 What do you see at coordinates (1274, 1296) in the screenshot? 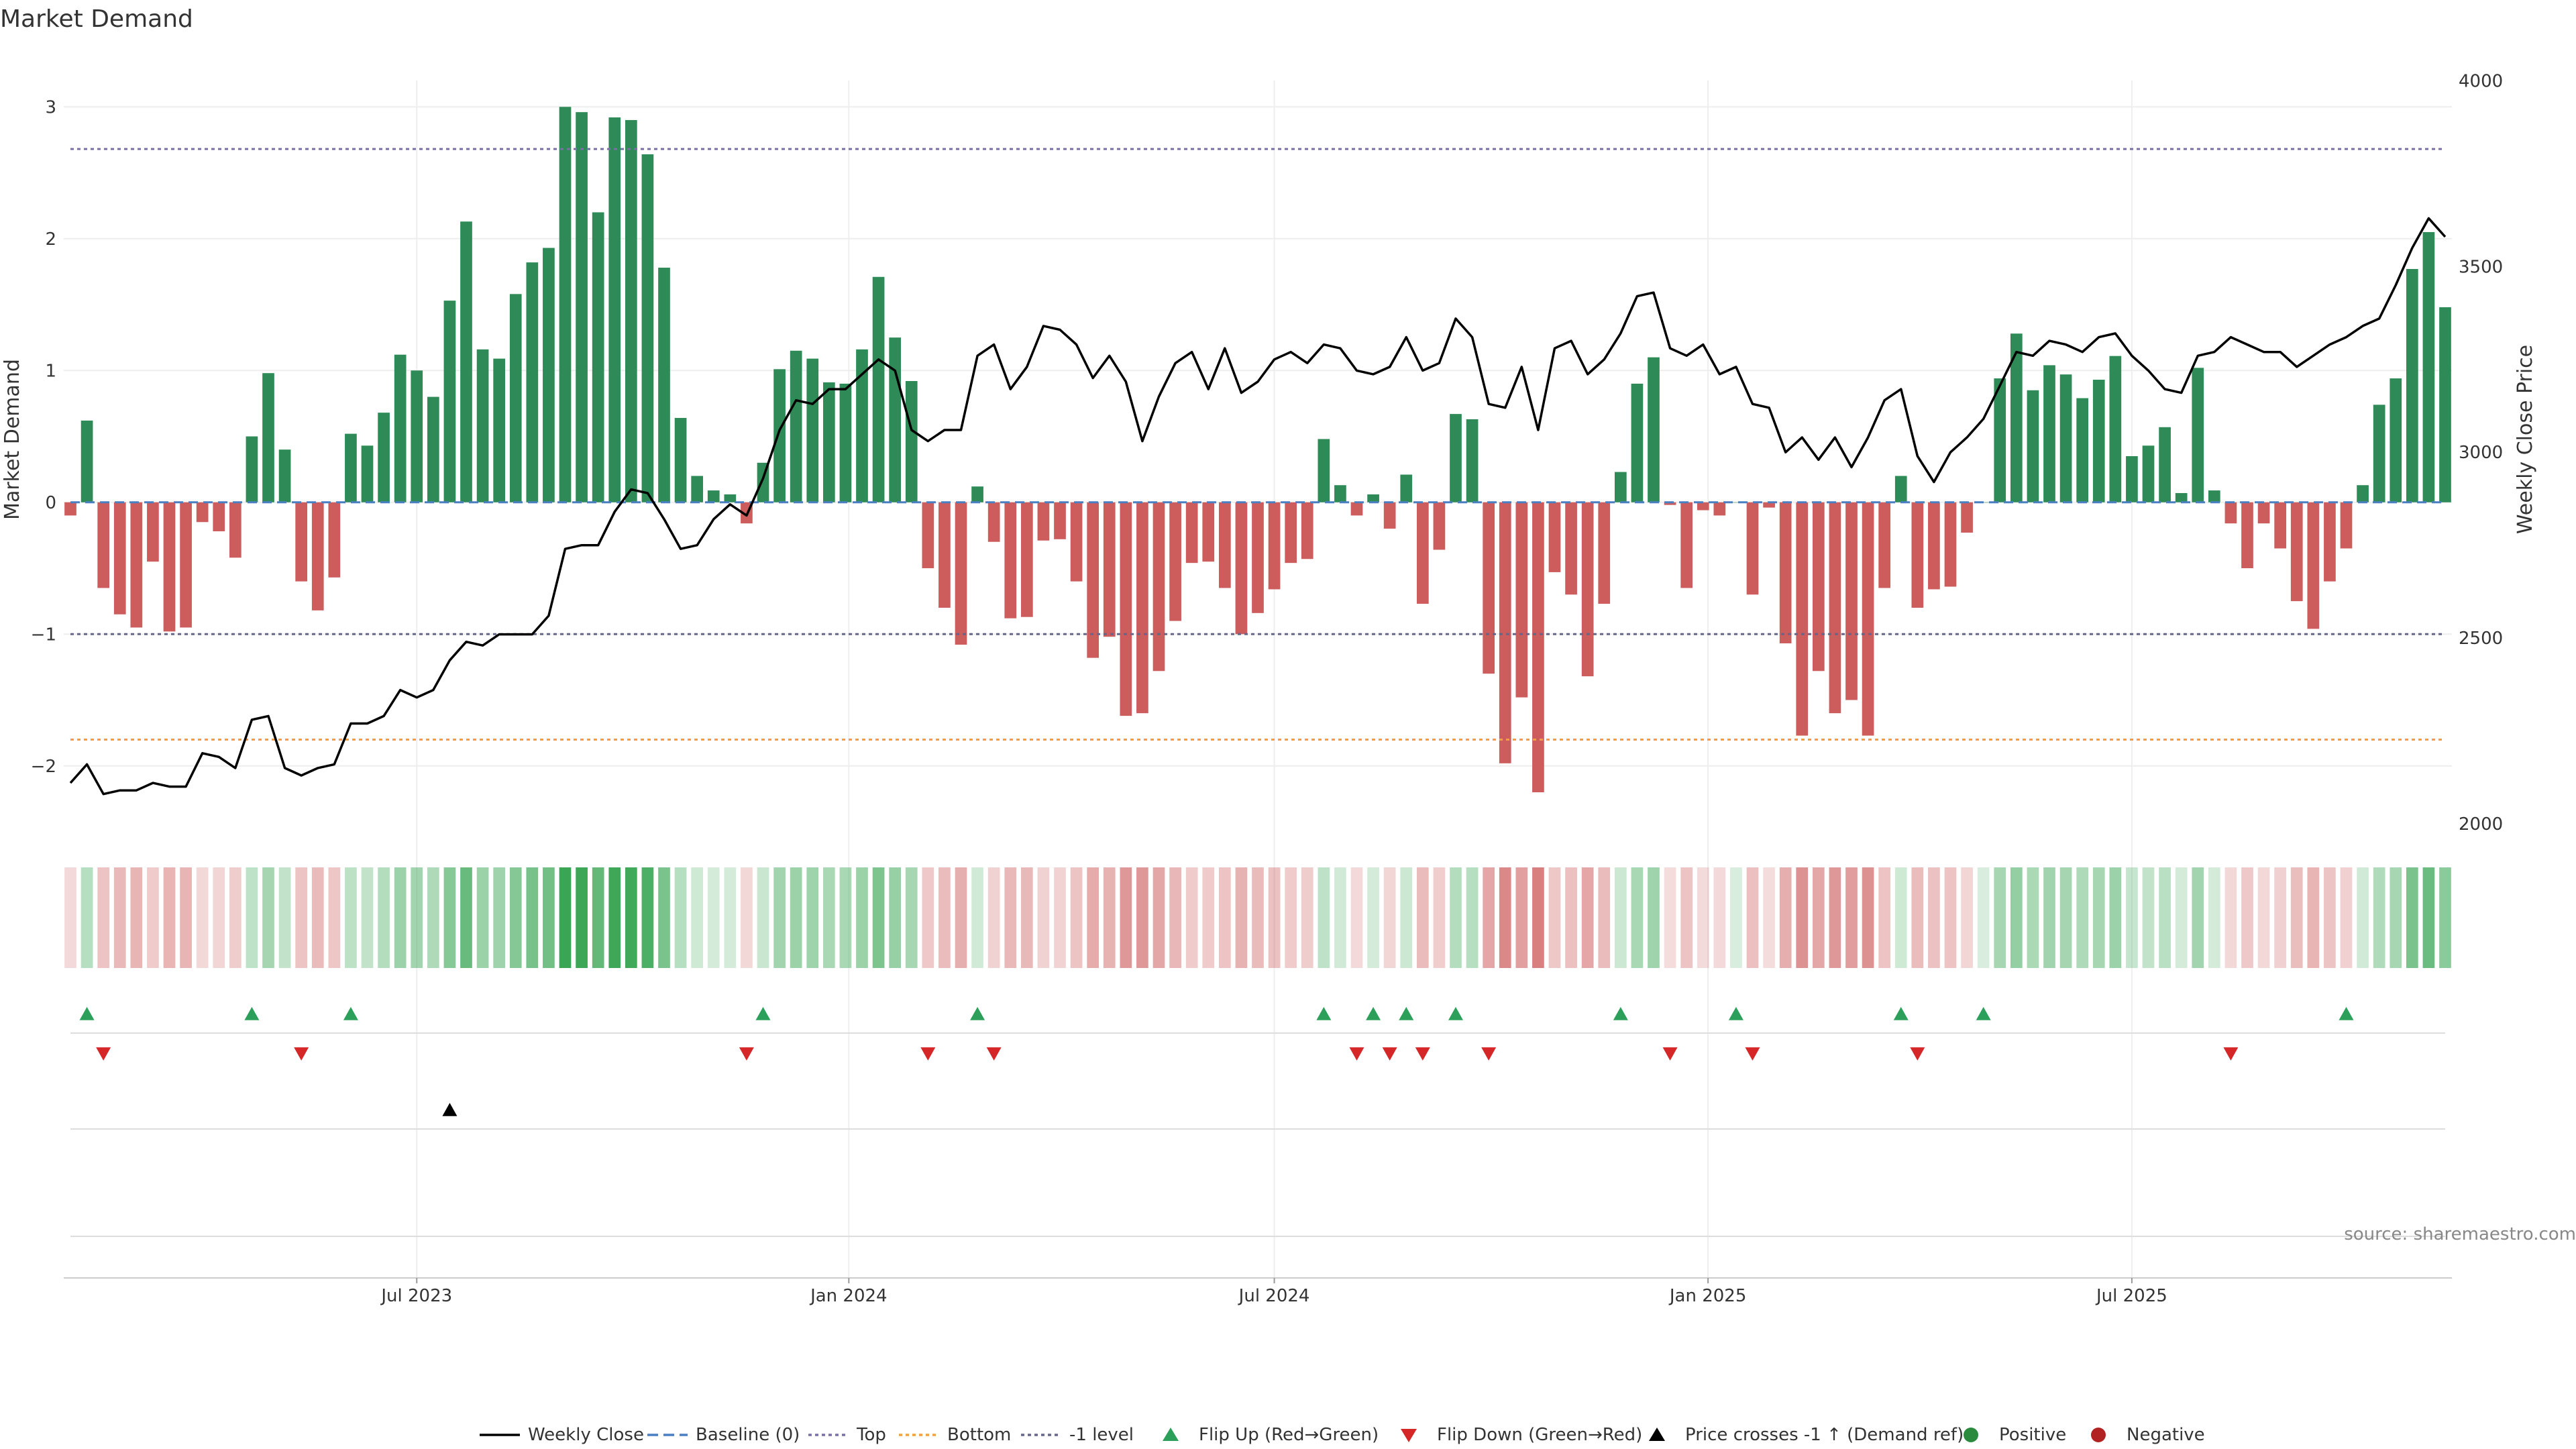
I see `x-tick-label: Jul 2024` at bounding box center [1274, 1296].